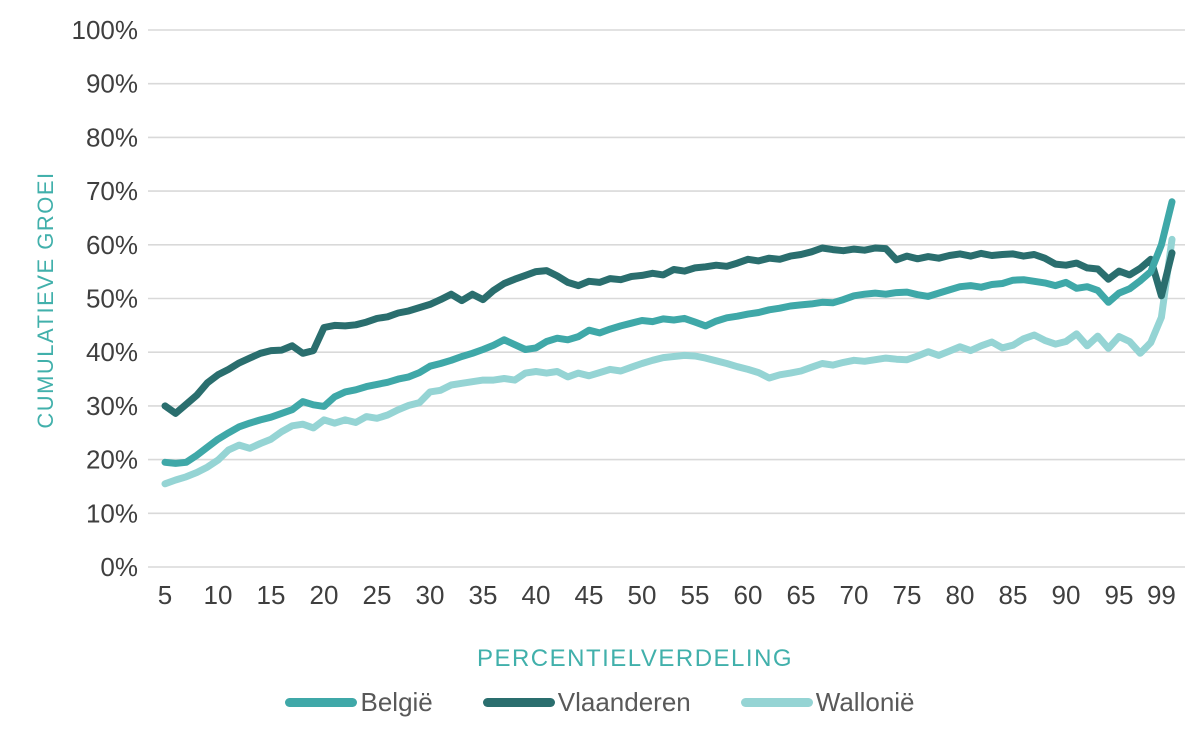 The height and width of the screenshot is (735, 1200). Describe the element at coordinates (45, 300) in the screenshot. I see `y-axis-title: CUMULATIEVE GROEI` at that location.